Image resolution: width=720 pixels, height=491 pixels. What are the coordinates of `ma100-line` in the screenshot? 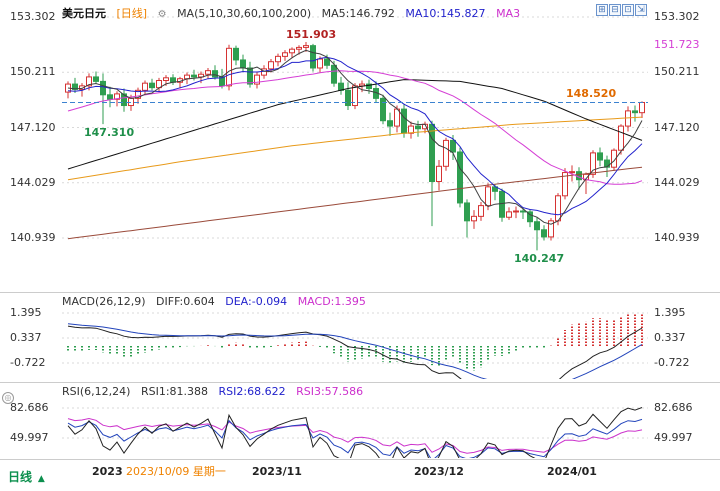 It's located at (355, 148).